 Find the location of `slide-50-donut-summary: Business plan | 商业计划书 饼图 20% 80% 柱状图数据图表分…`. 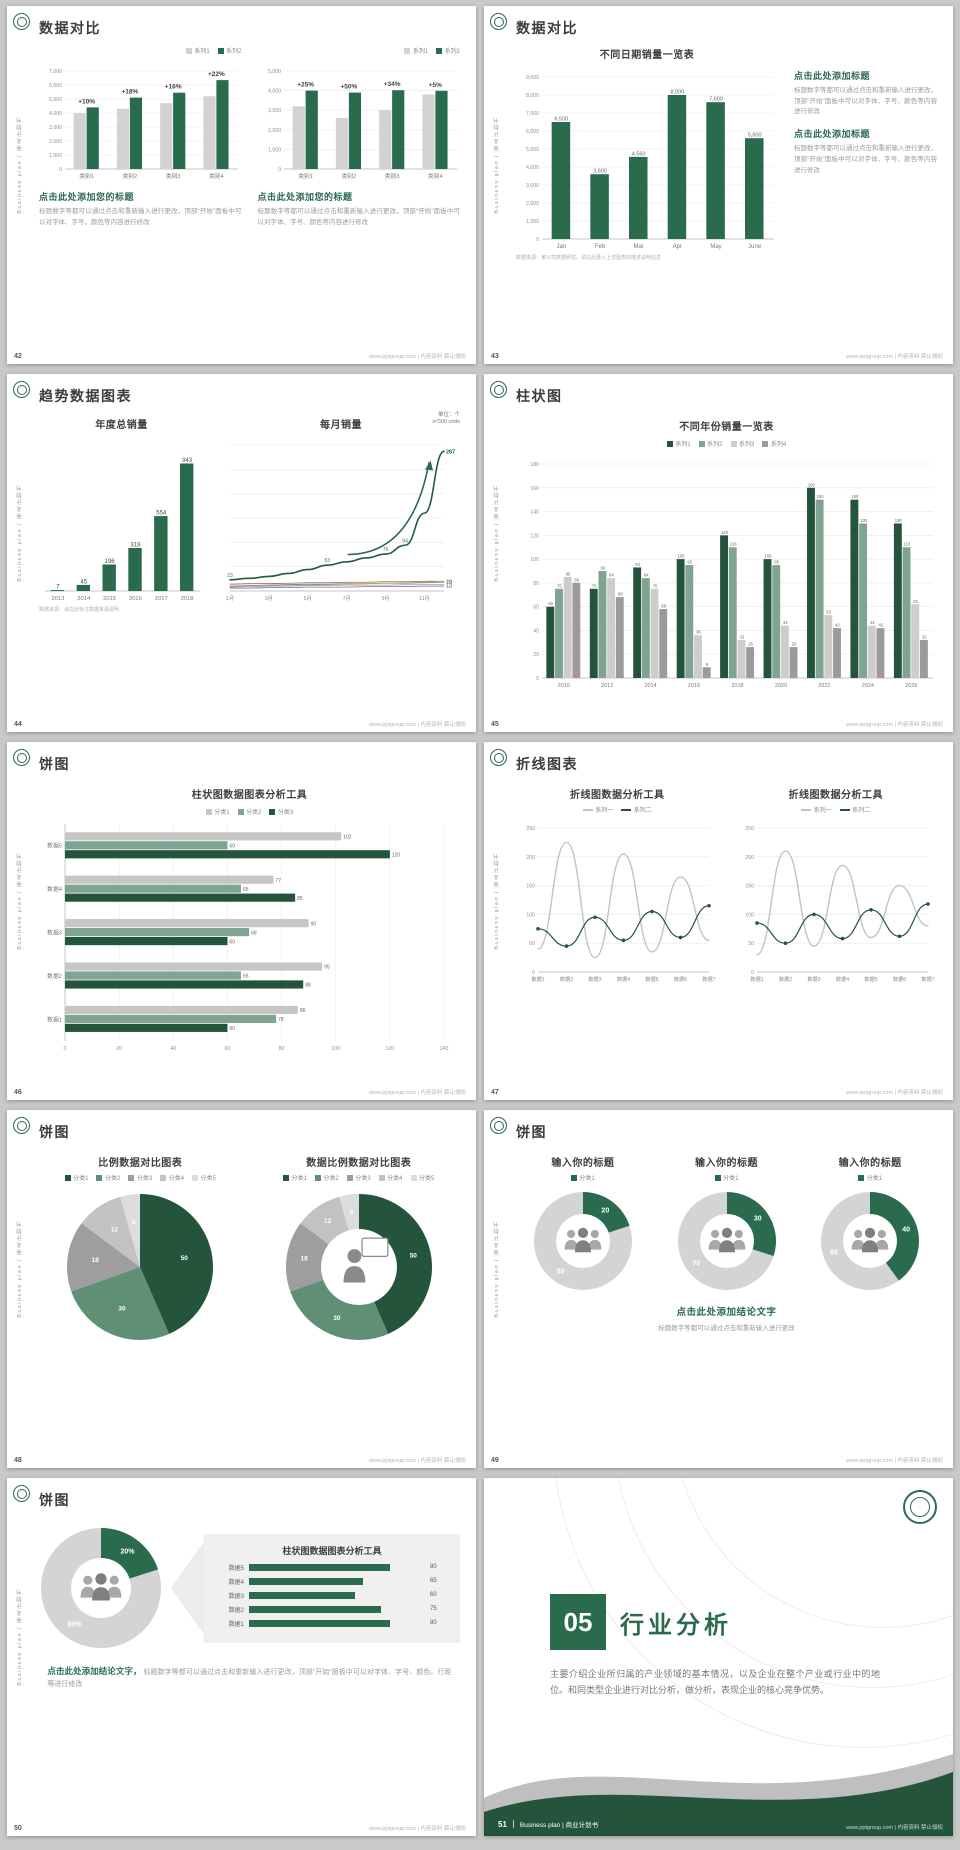

slide-50-donut-summary: Business plan | 商业计划书 饼图 20% 80% 柱状图数据图表分… is located at coordinates (241, 1657).